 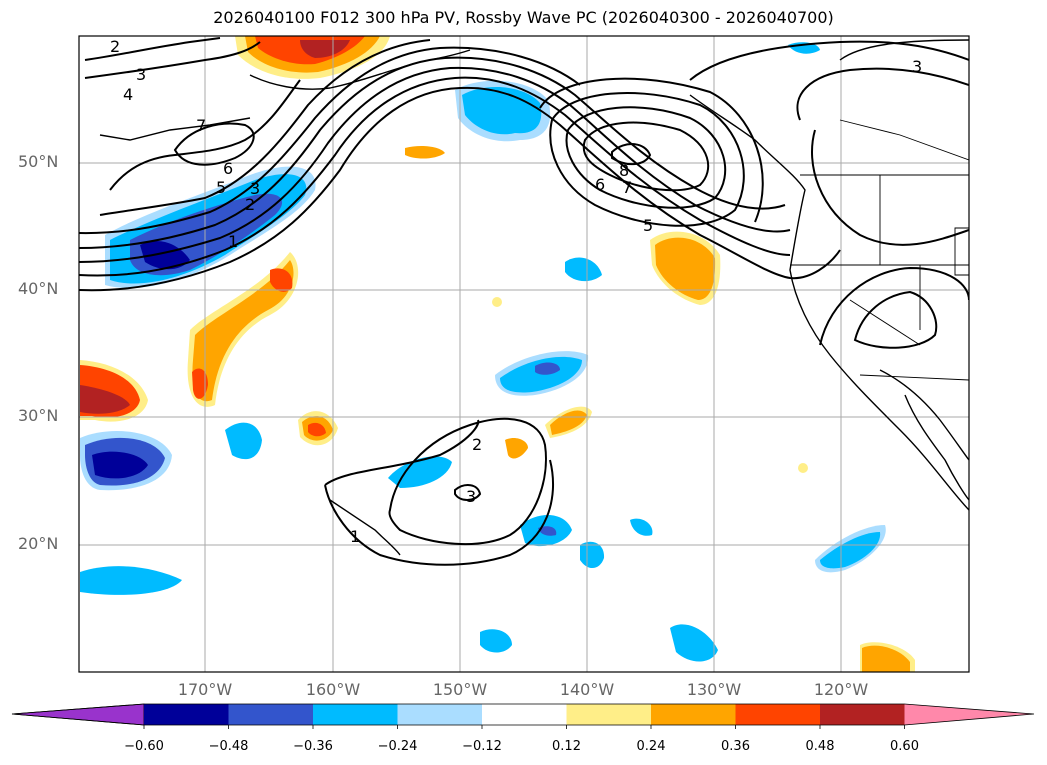 I want to click on contour-label: 8, so click(x=624, y=170).